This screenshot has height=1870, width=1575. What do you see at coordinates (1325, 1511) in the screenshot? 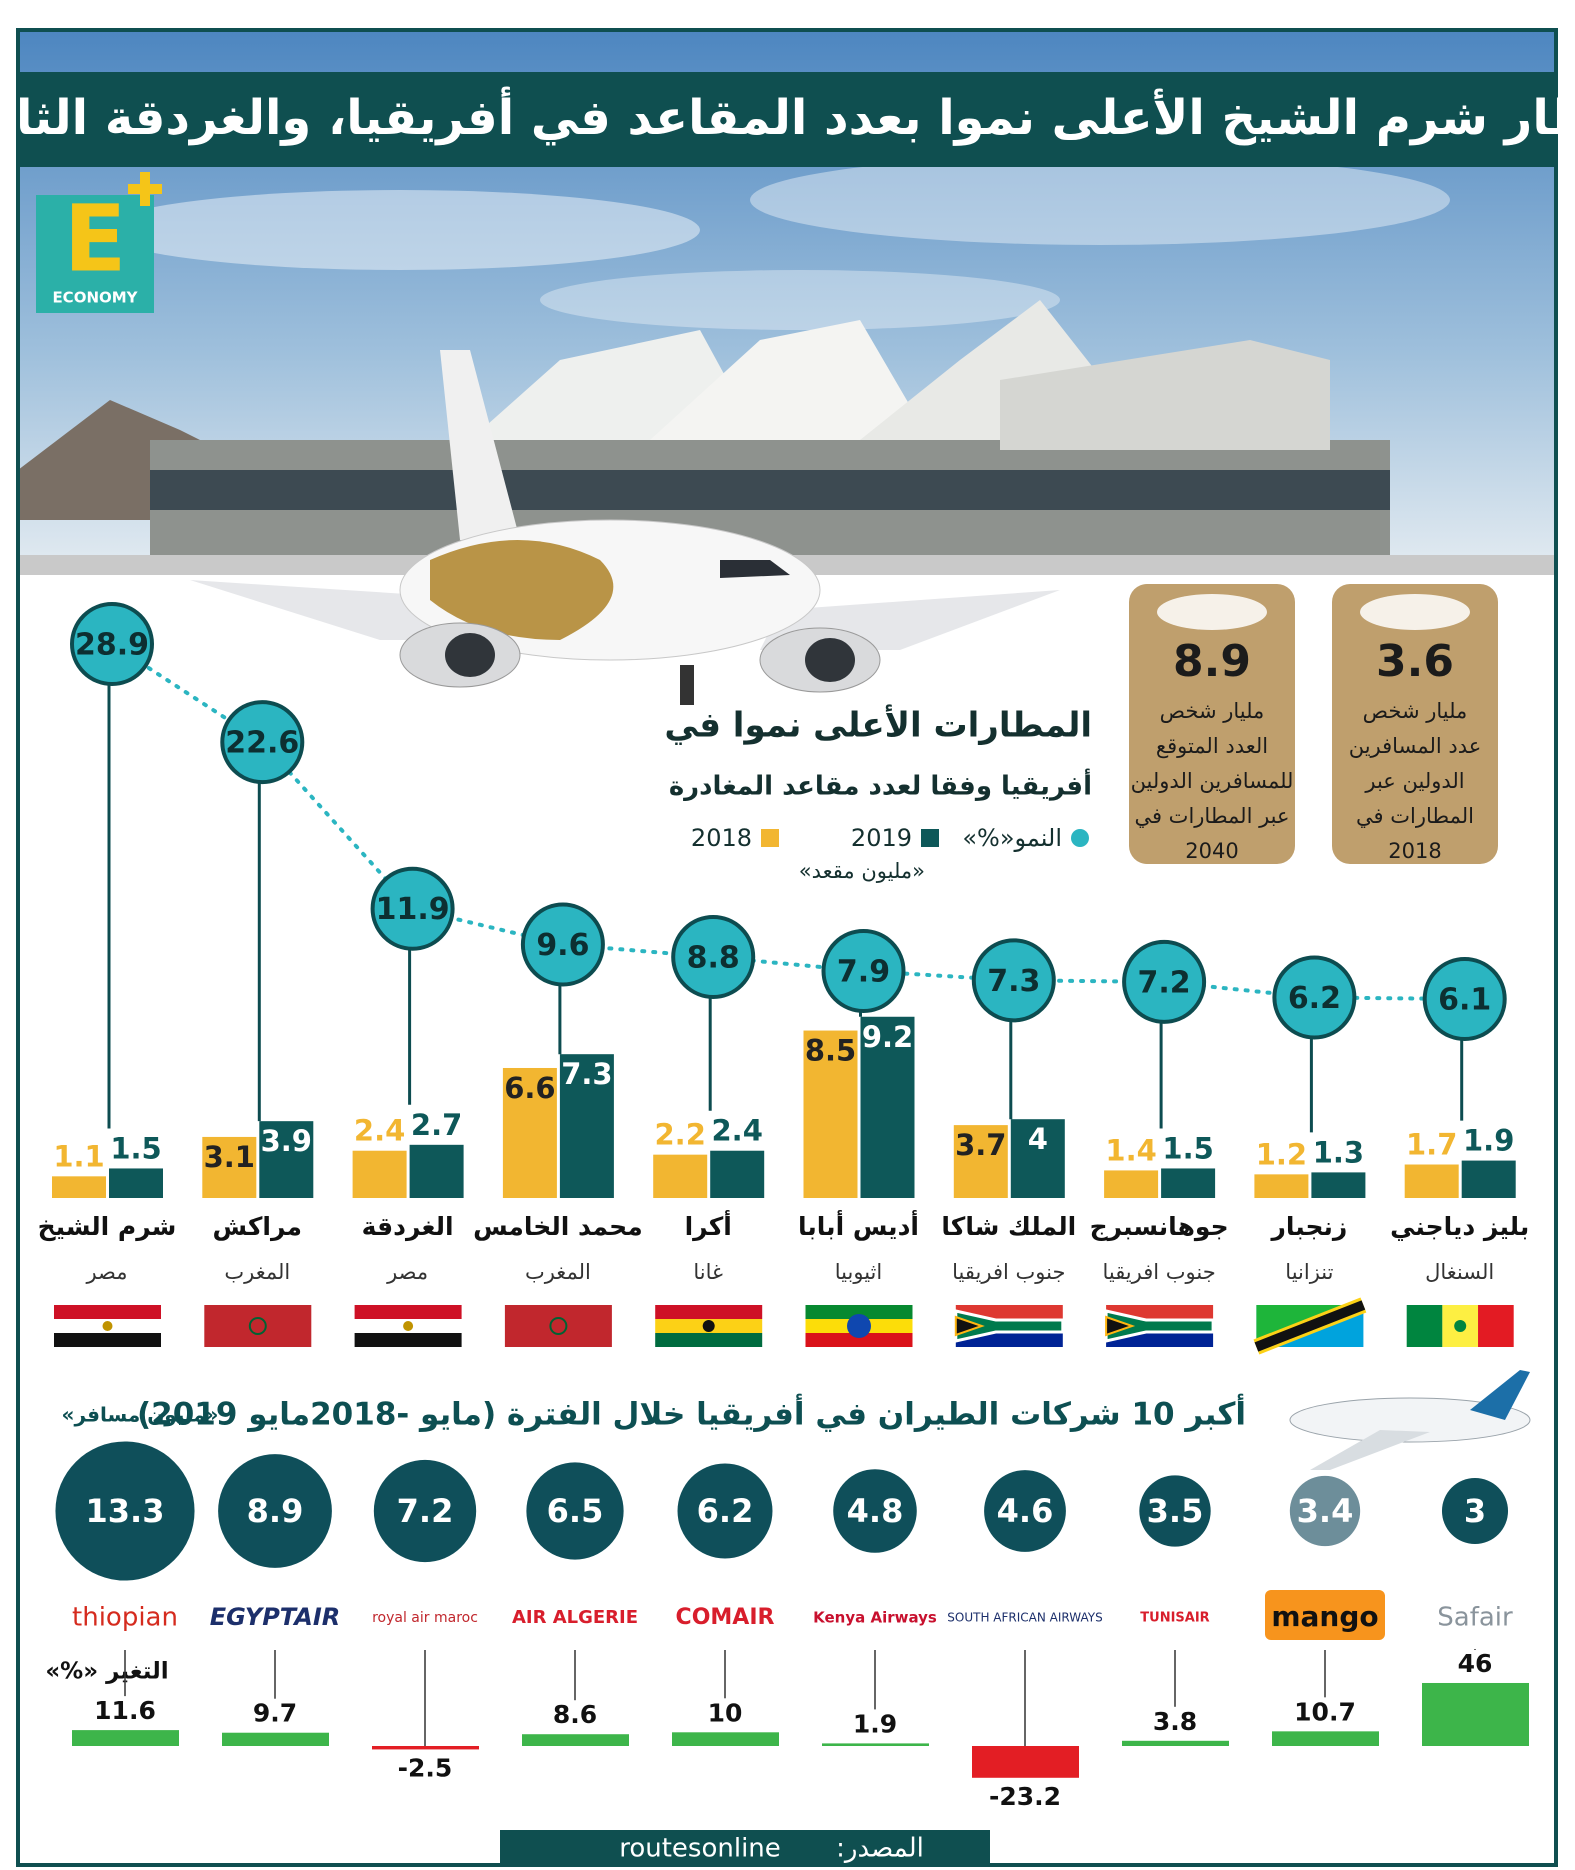
I see `bubble-label: 3.4` at bounding box center [1325, 1511].